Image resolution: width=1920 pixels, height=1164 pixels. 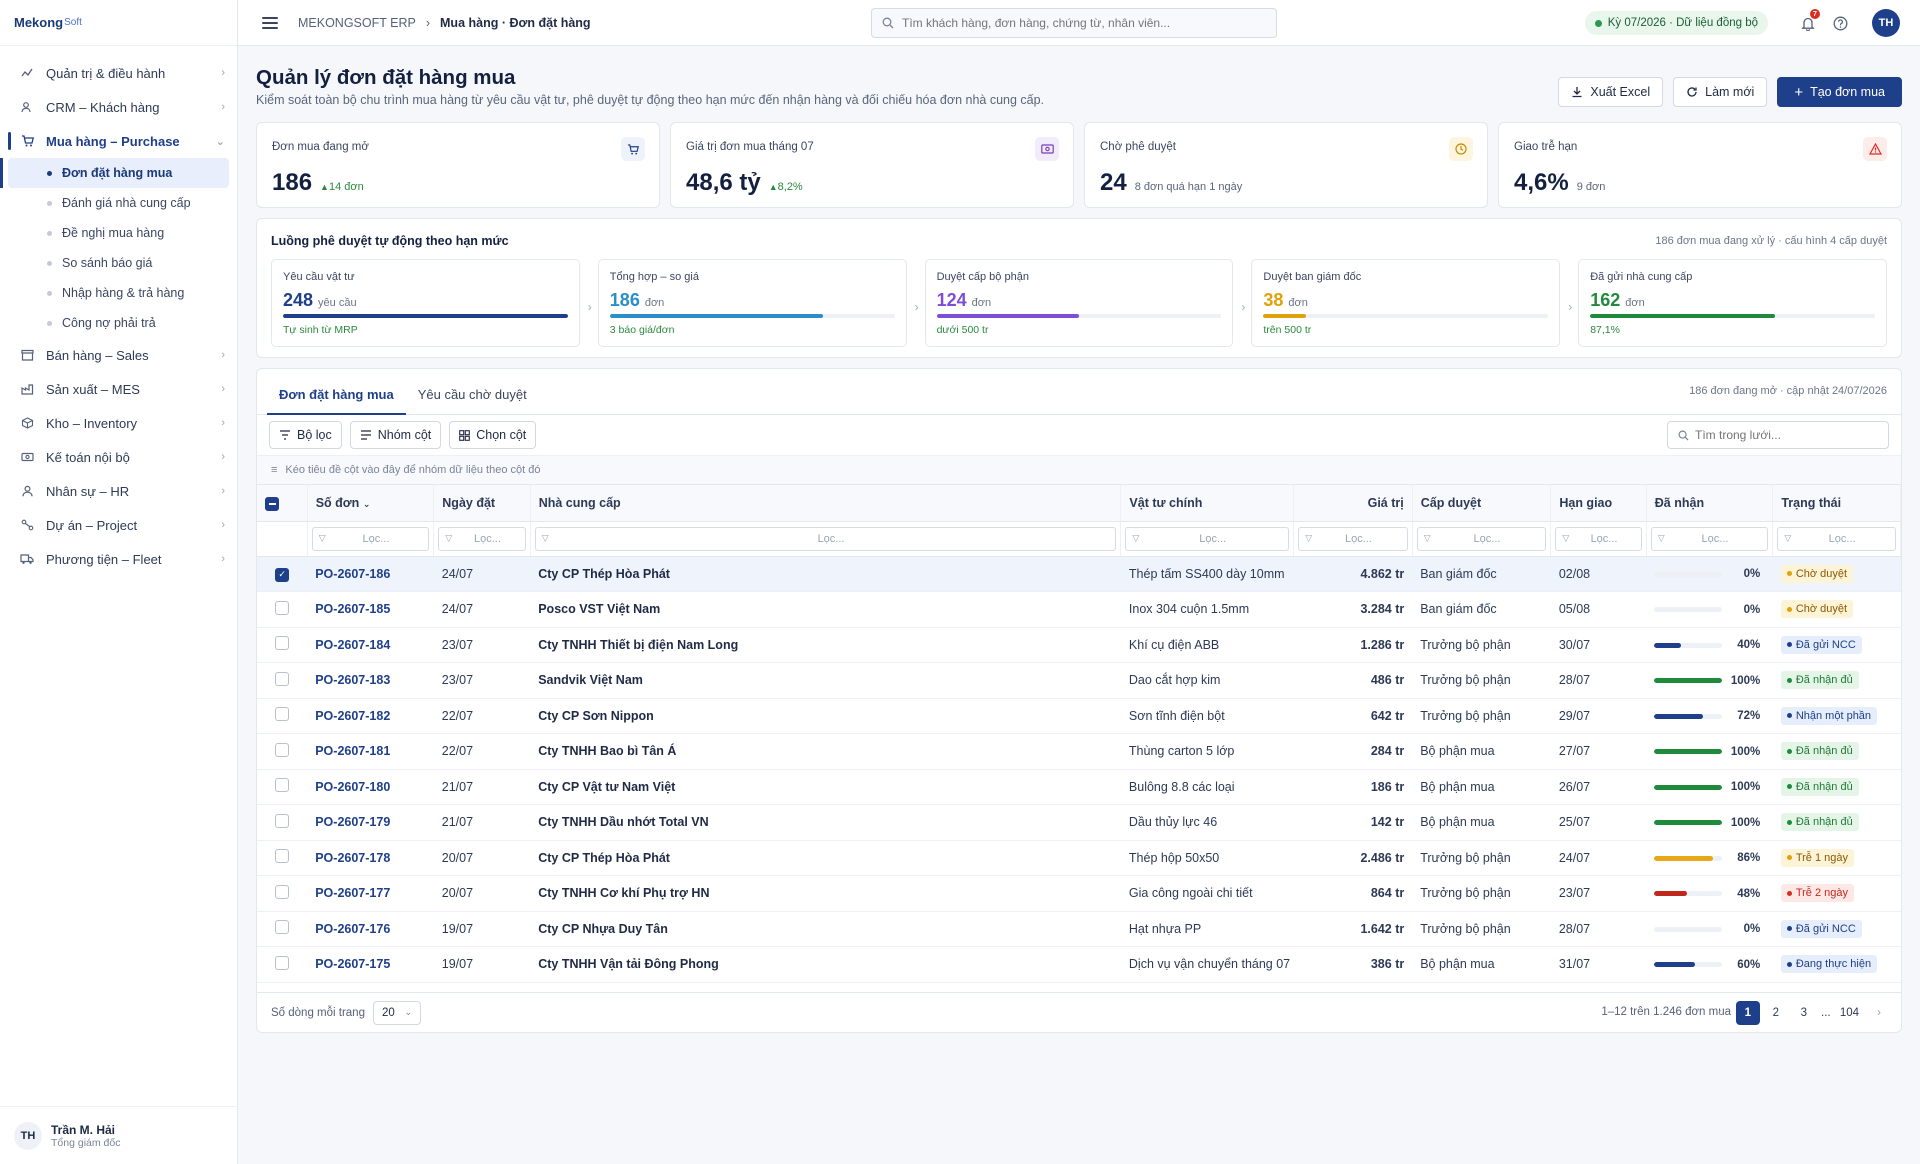 What do you see at coordinates (118, 355) in the screenshot?
I see `sidebar-item-3: Bán hàng – Sales ›` at bounding box center [118, 355].